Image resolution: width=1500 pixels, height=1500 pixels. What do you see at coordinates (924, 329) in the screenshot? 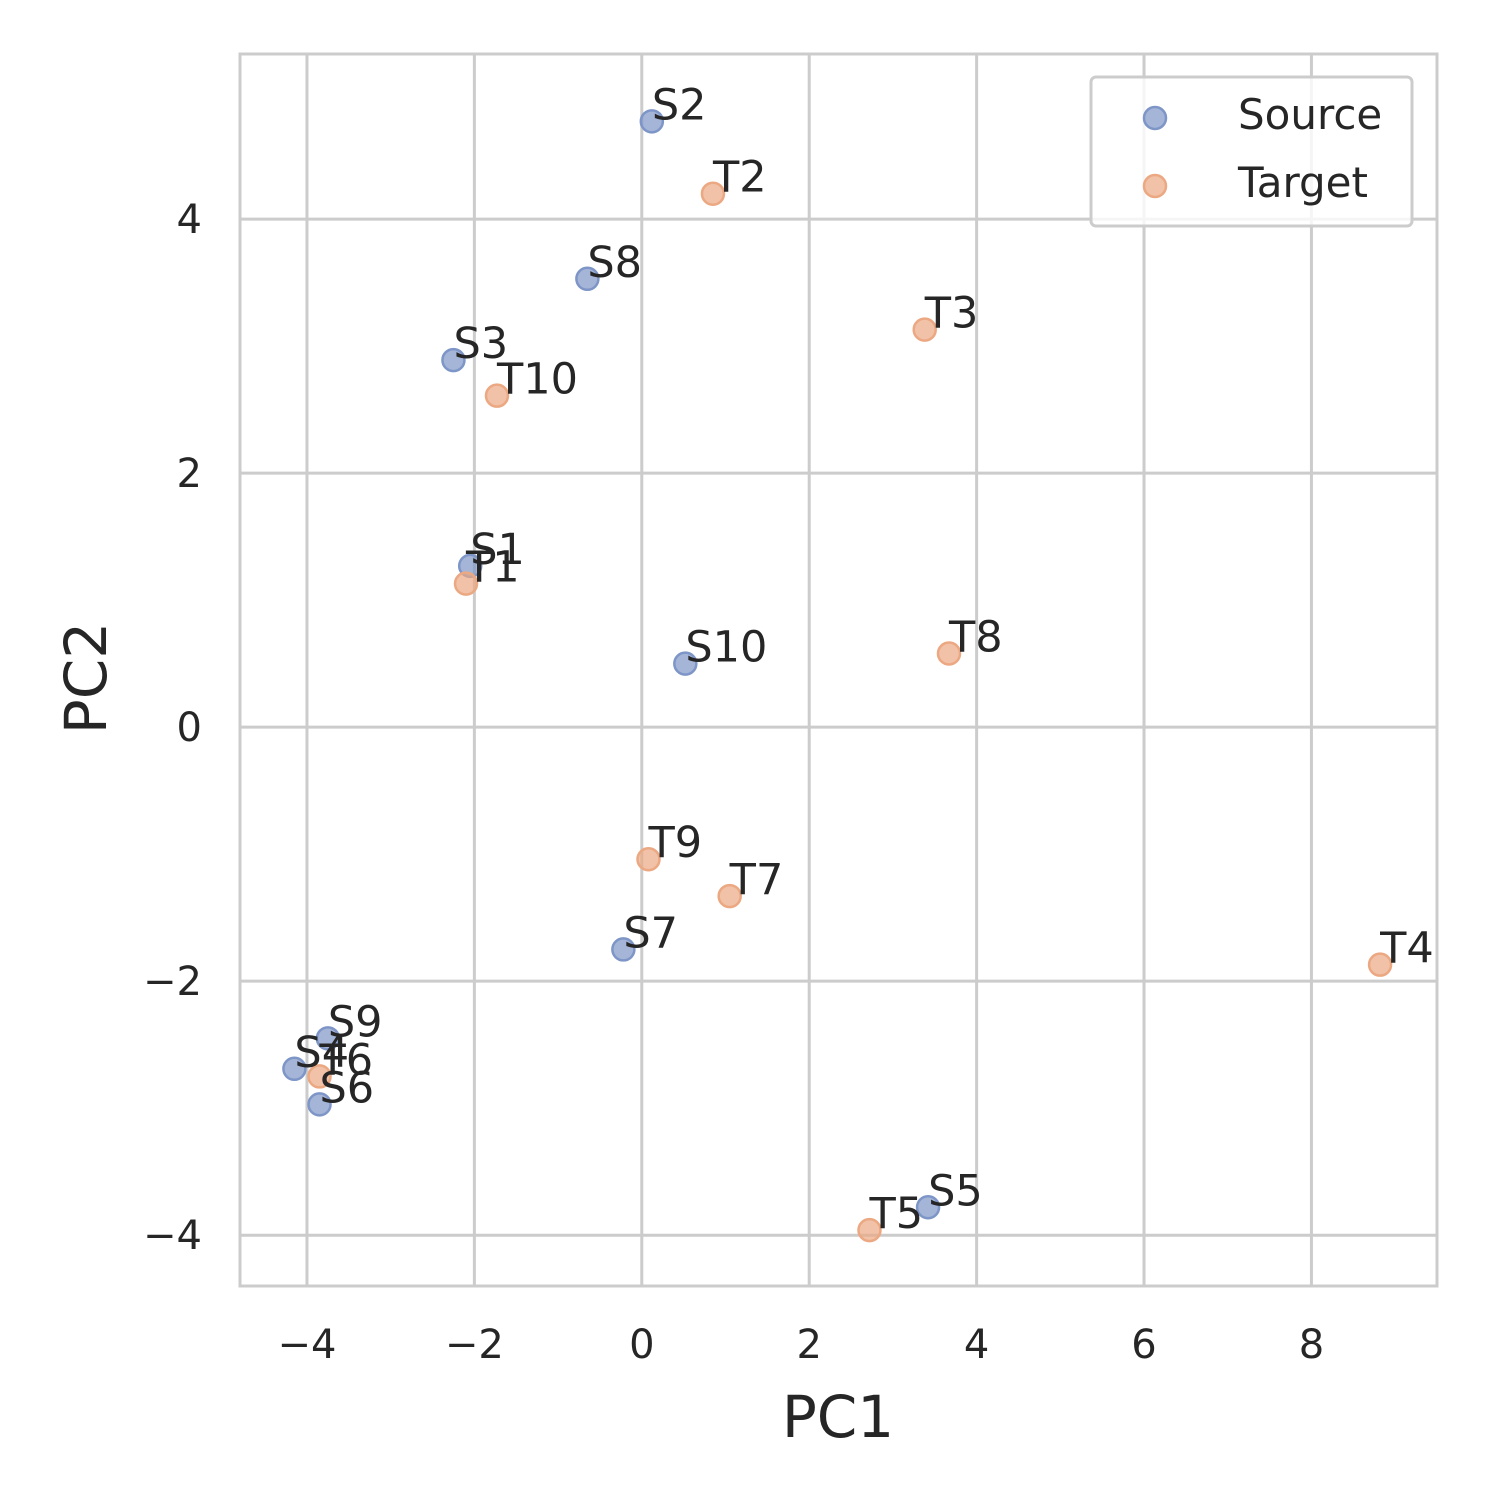
I see `point-t3` at bounding box center [924, 329].